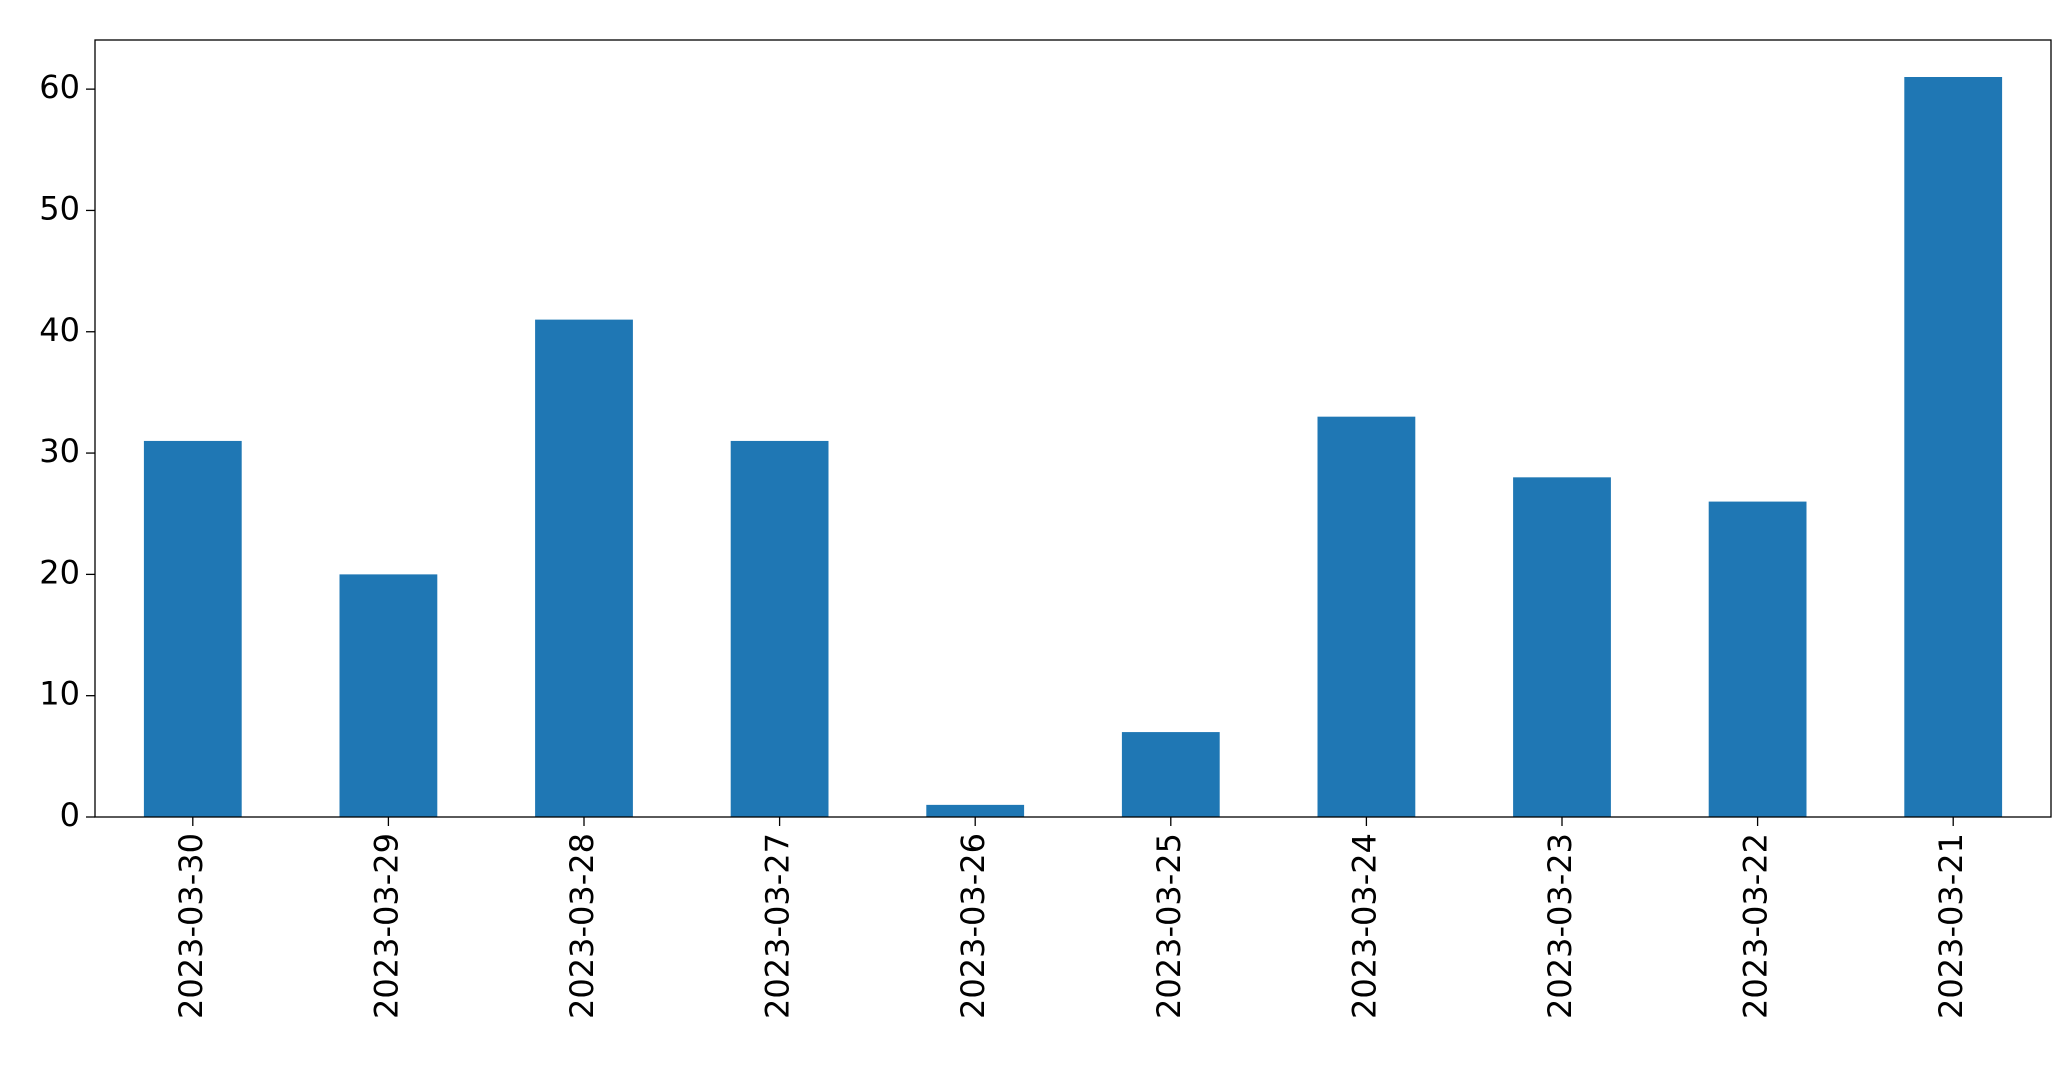 This screenshot has height=1065, width=2071. What do you see at coordinates (973, 926) in the screenshot?
I see `x-tick-label: 2023-03-26` at bounding box center [973, 926].